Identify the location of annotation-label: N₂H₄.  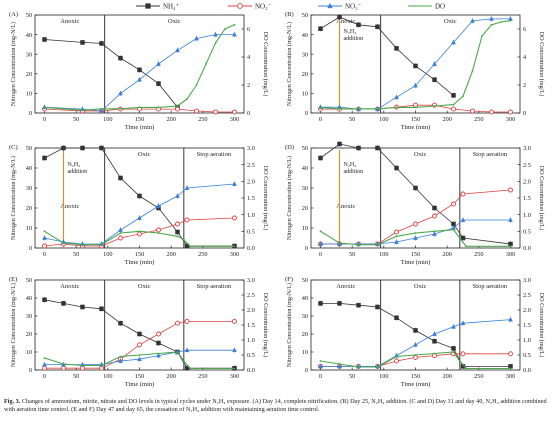
(74, 165).